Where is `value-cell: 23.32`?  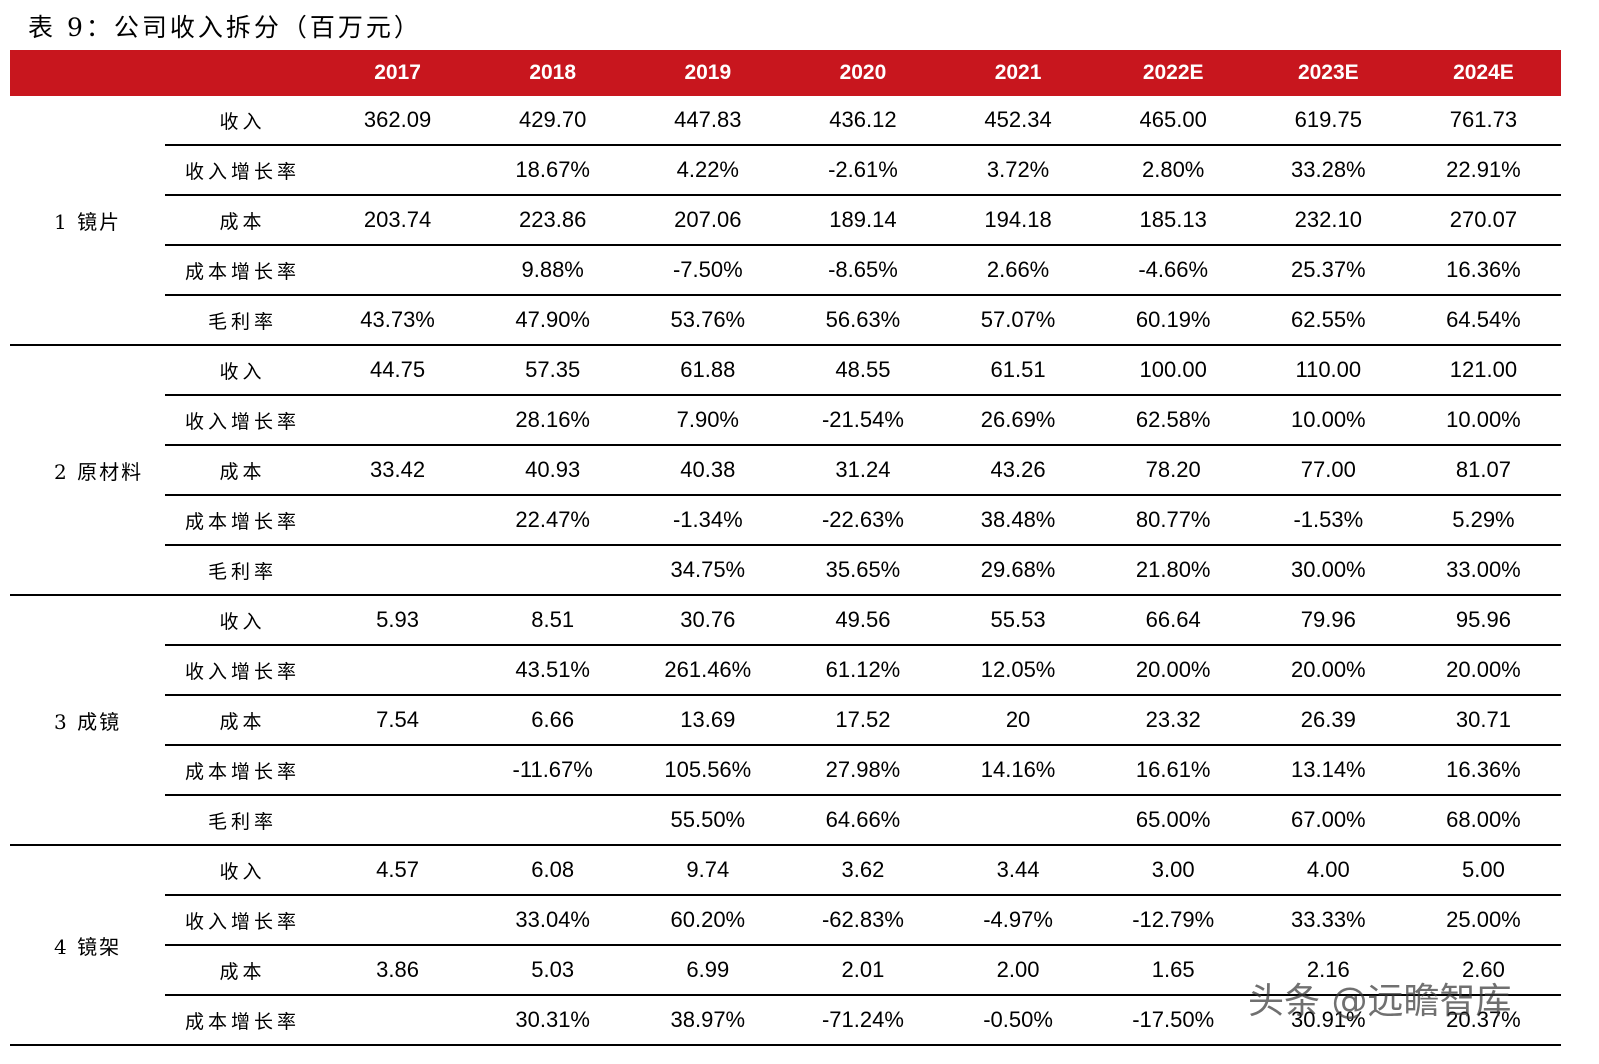 value-cell: 23.32 is located at coordinates (1173, 720).